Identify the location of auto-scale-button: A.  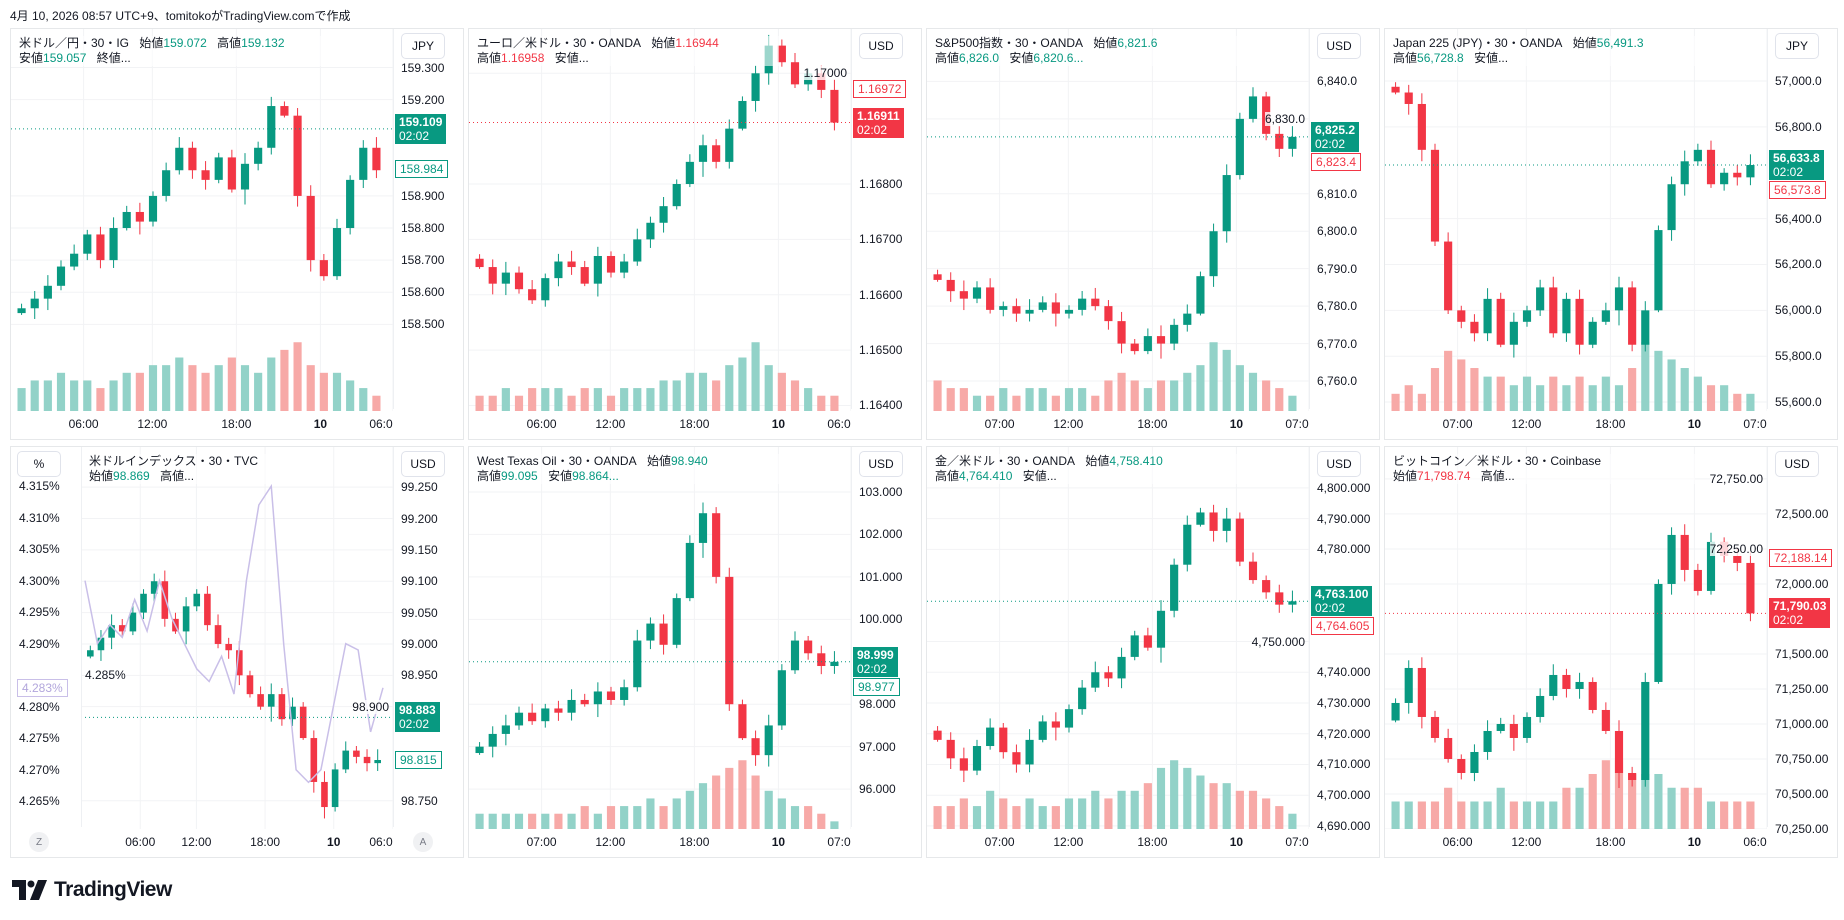
(423, 842).